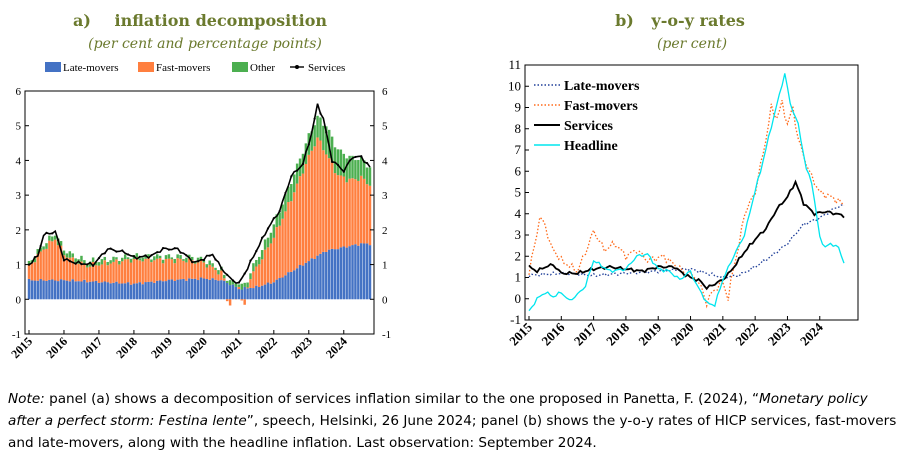  I want to click on y-tick-label: 7, so click(518, 149).